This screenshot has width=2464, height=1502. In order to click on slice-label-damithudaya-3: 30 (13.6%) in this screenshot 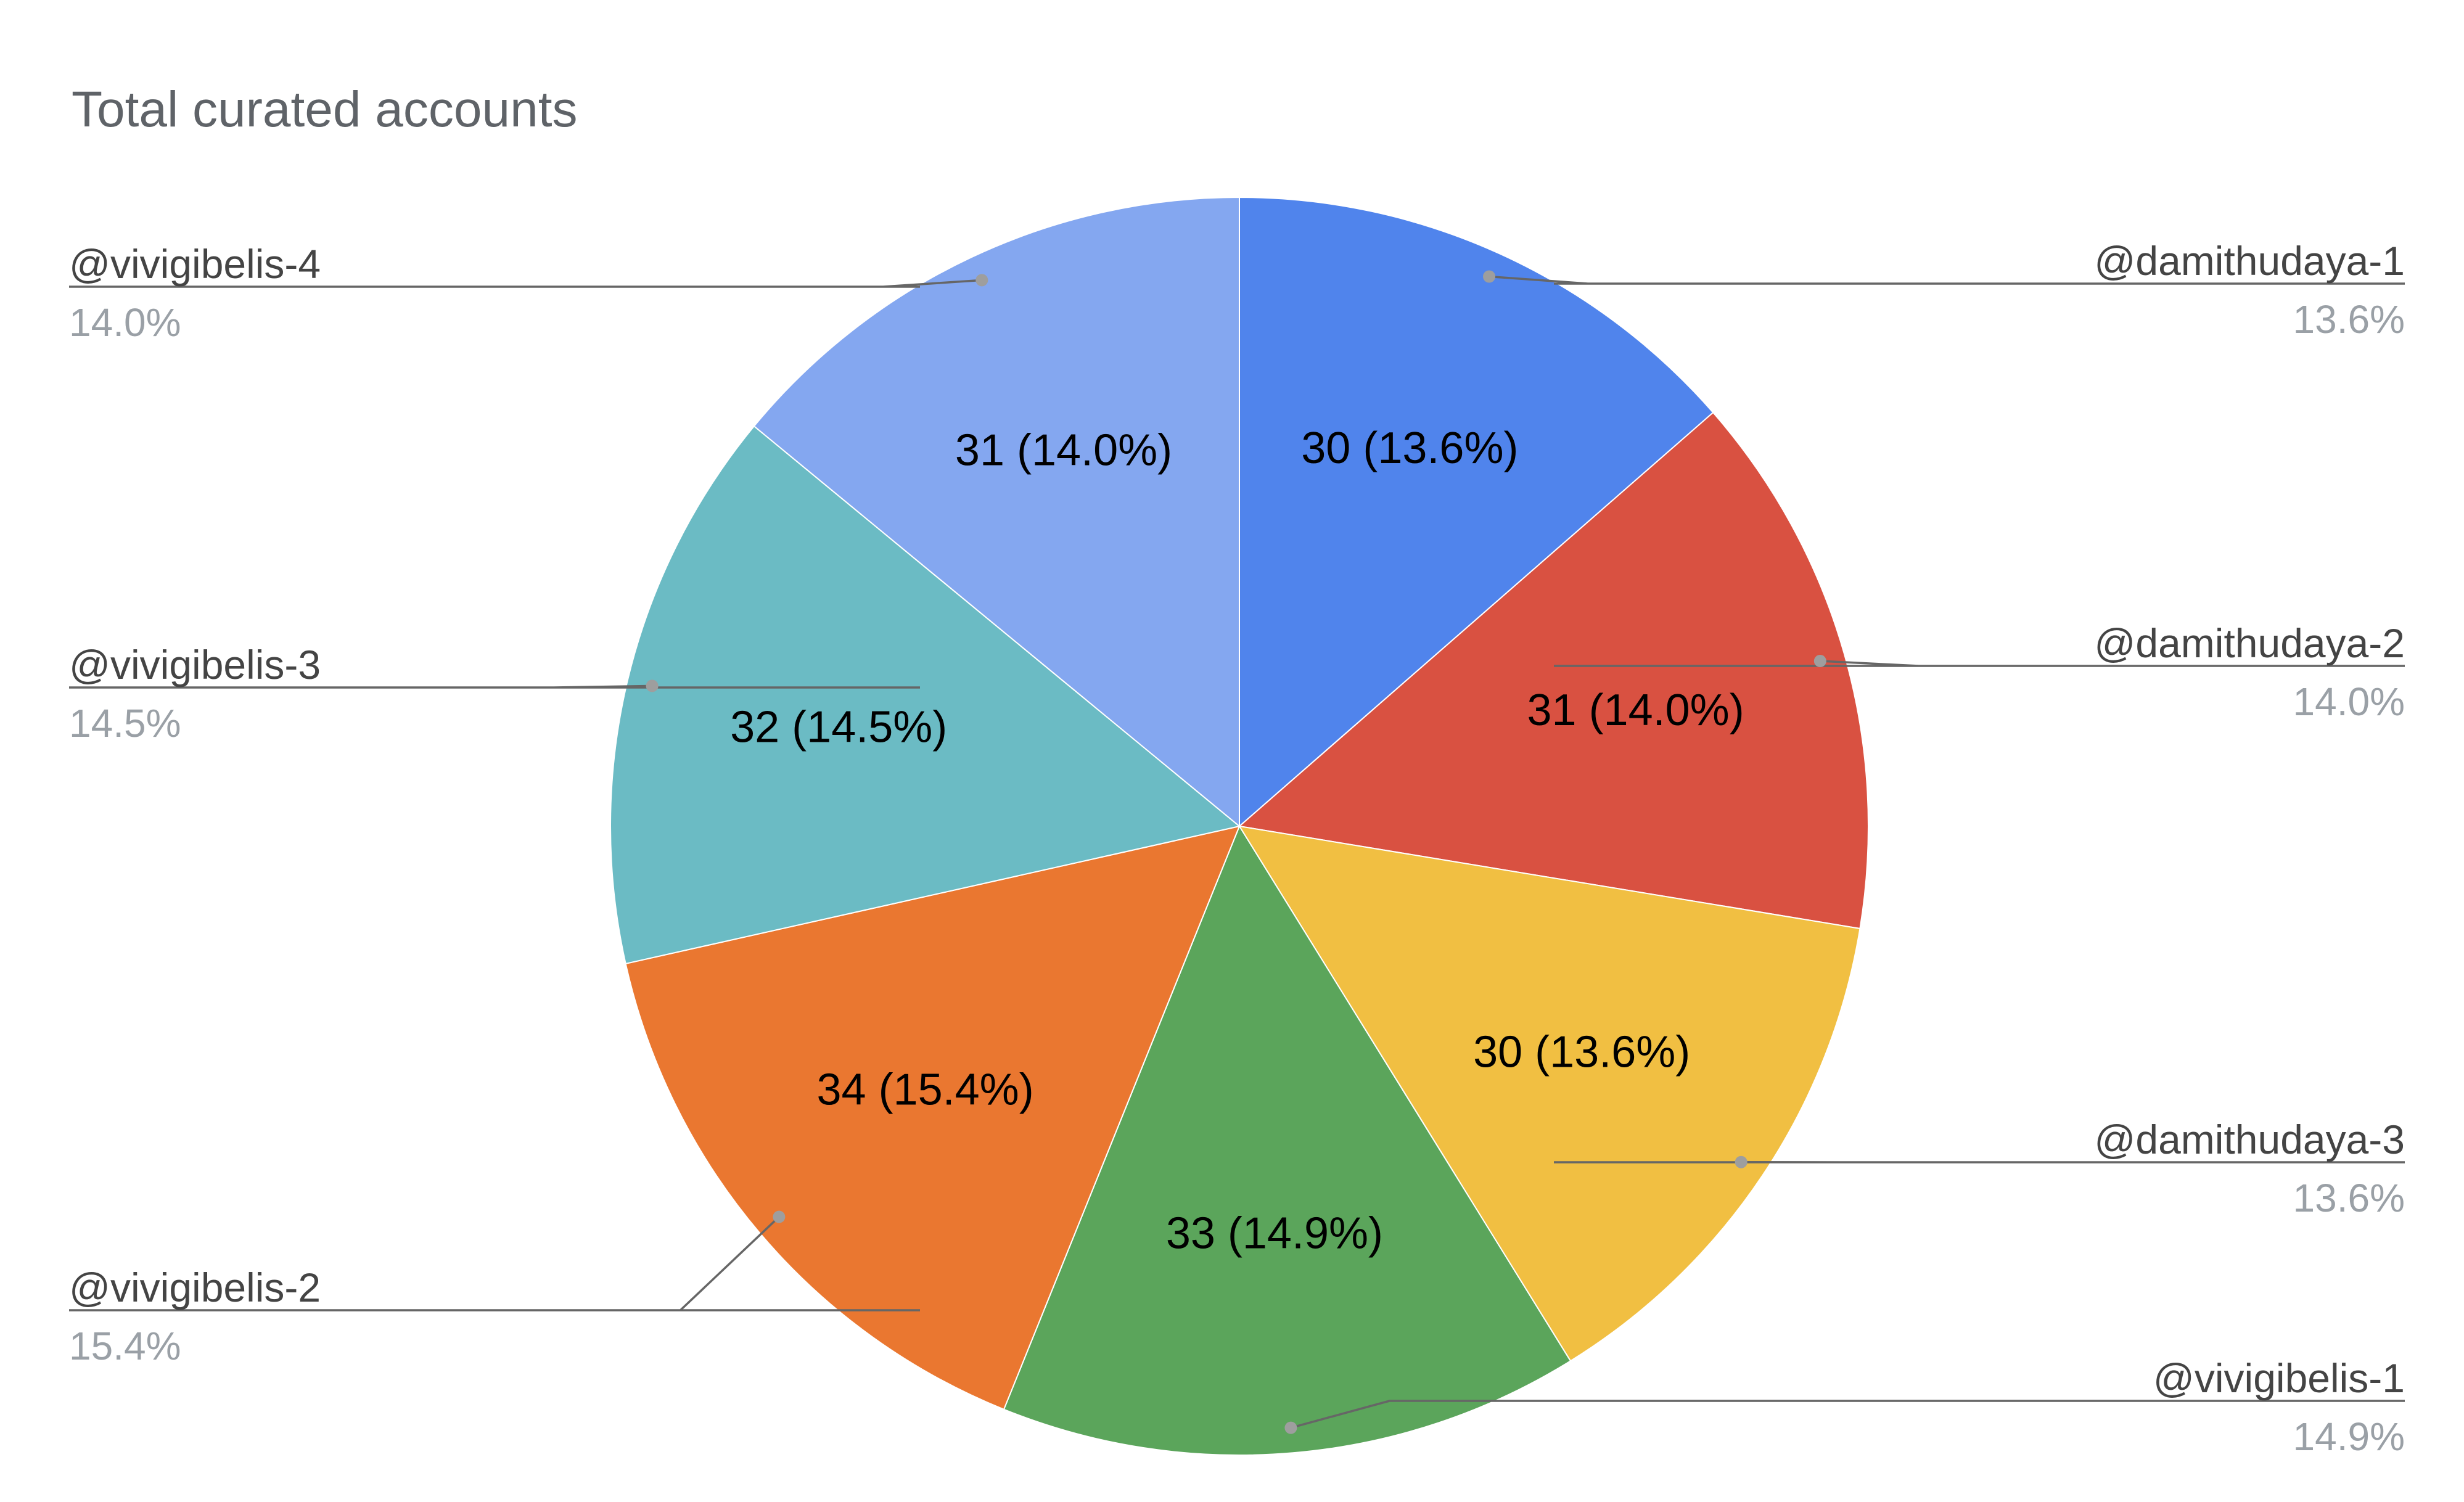, I will do `click(1581, 1052)`.